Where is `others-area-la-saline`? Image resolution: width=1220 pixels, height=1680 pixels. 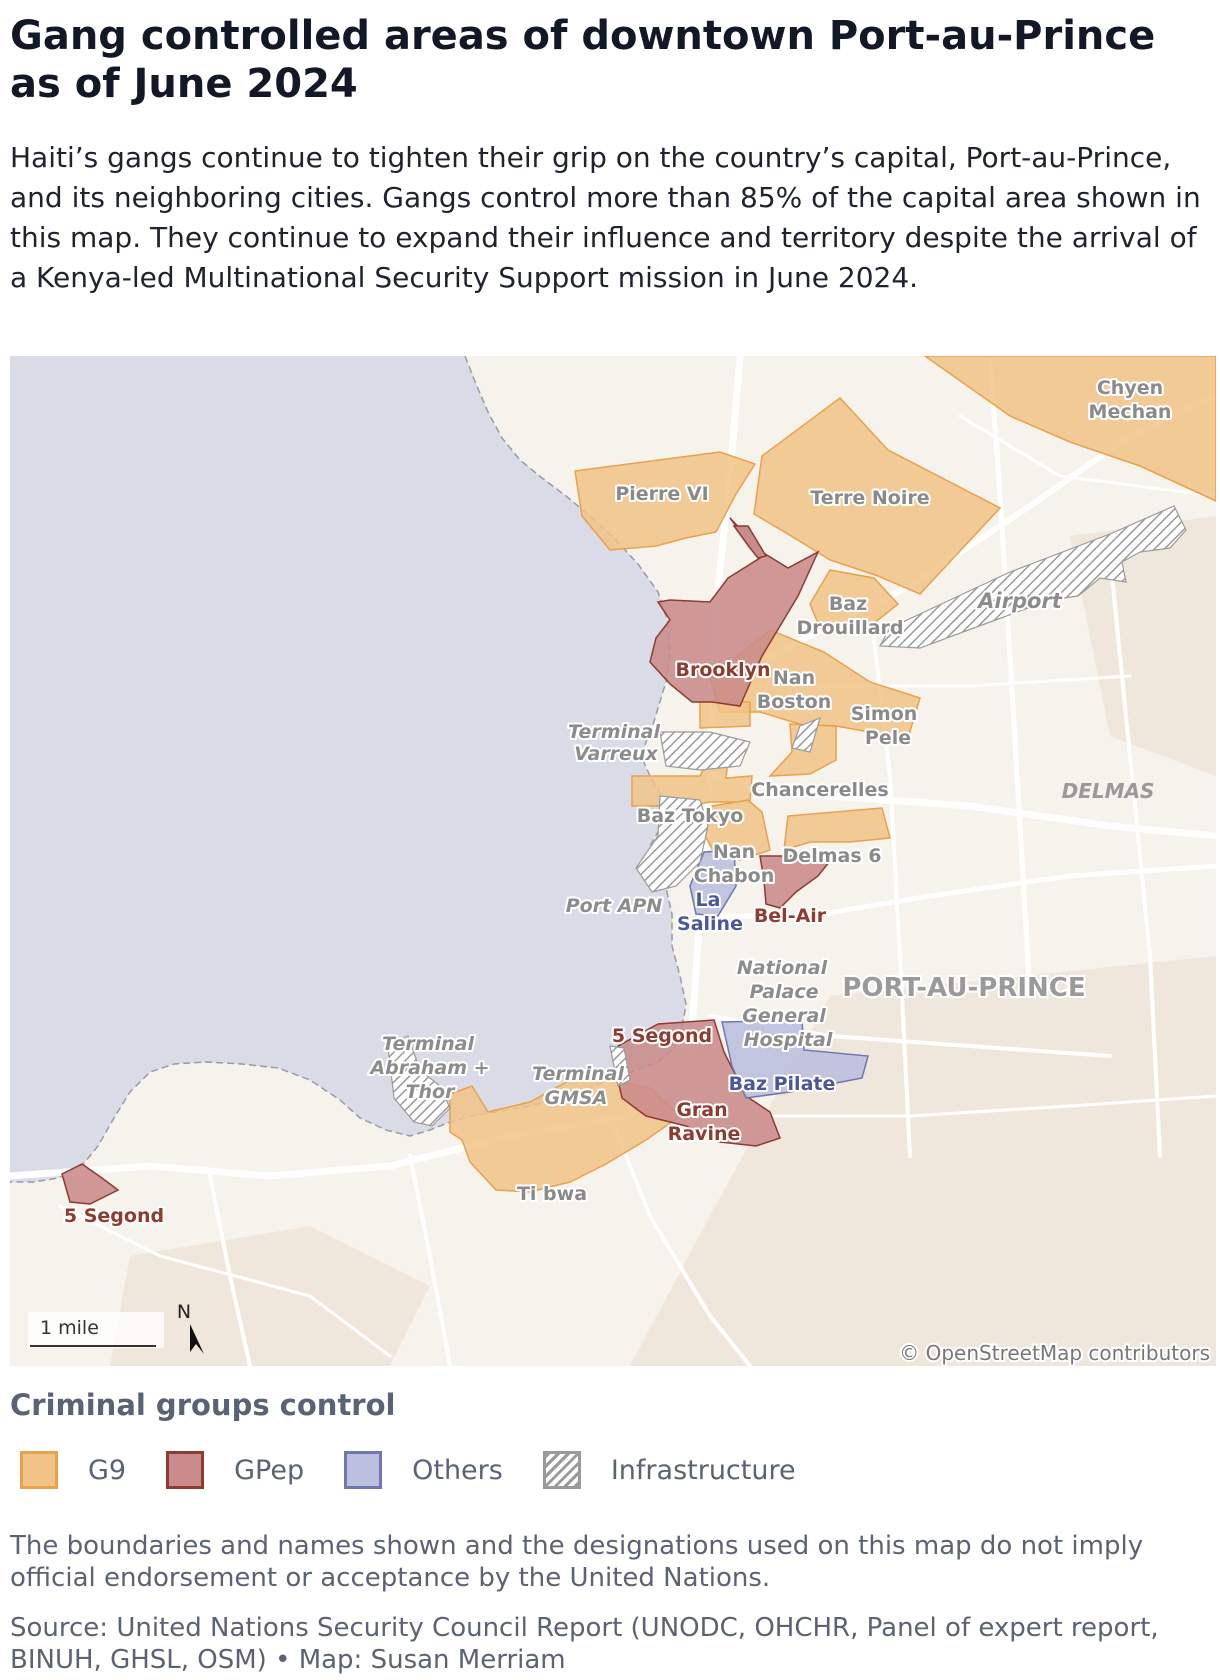 others-area-la-saline is located at coordinates (713, 883).